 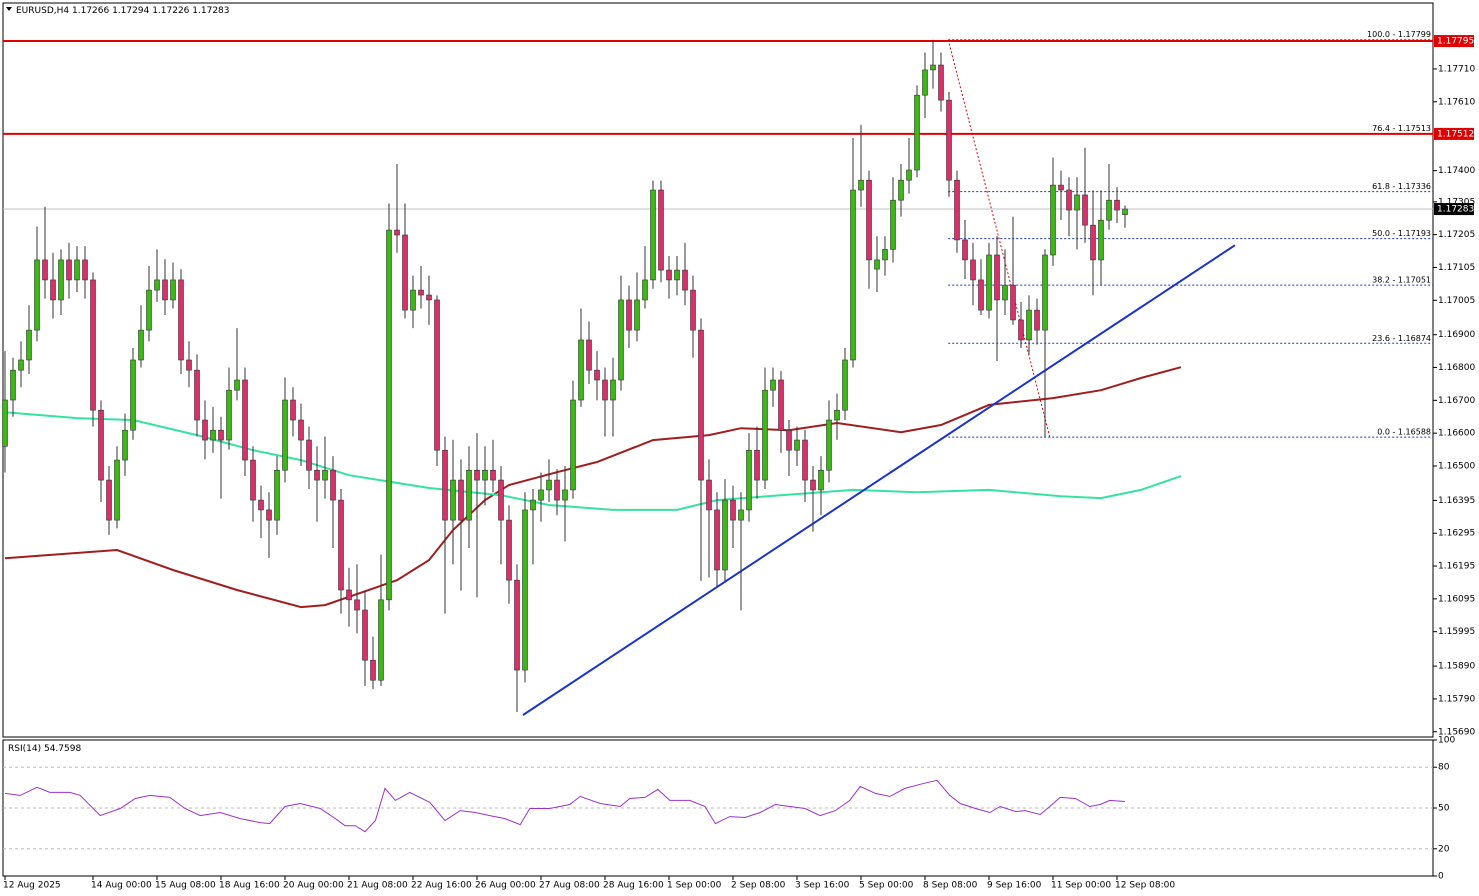 I want to click on y-tick-label: 1.15890, so click(x=1456, y=667).